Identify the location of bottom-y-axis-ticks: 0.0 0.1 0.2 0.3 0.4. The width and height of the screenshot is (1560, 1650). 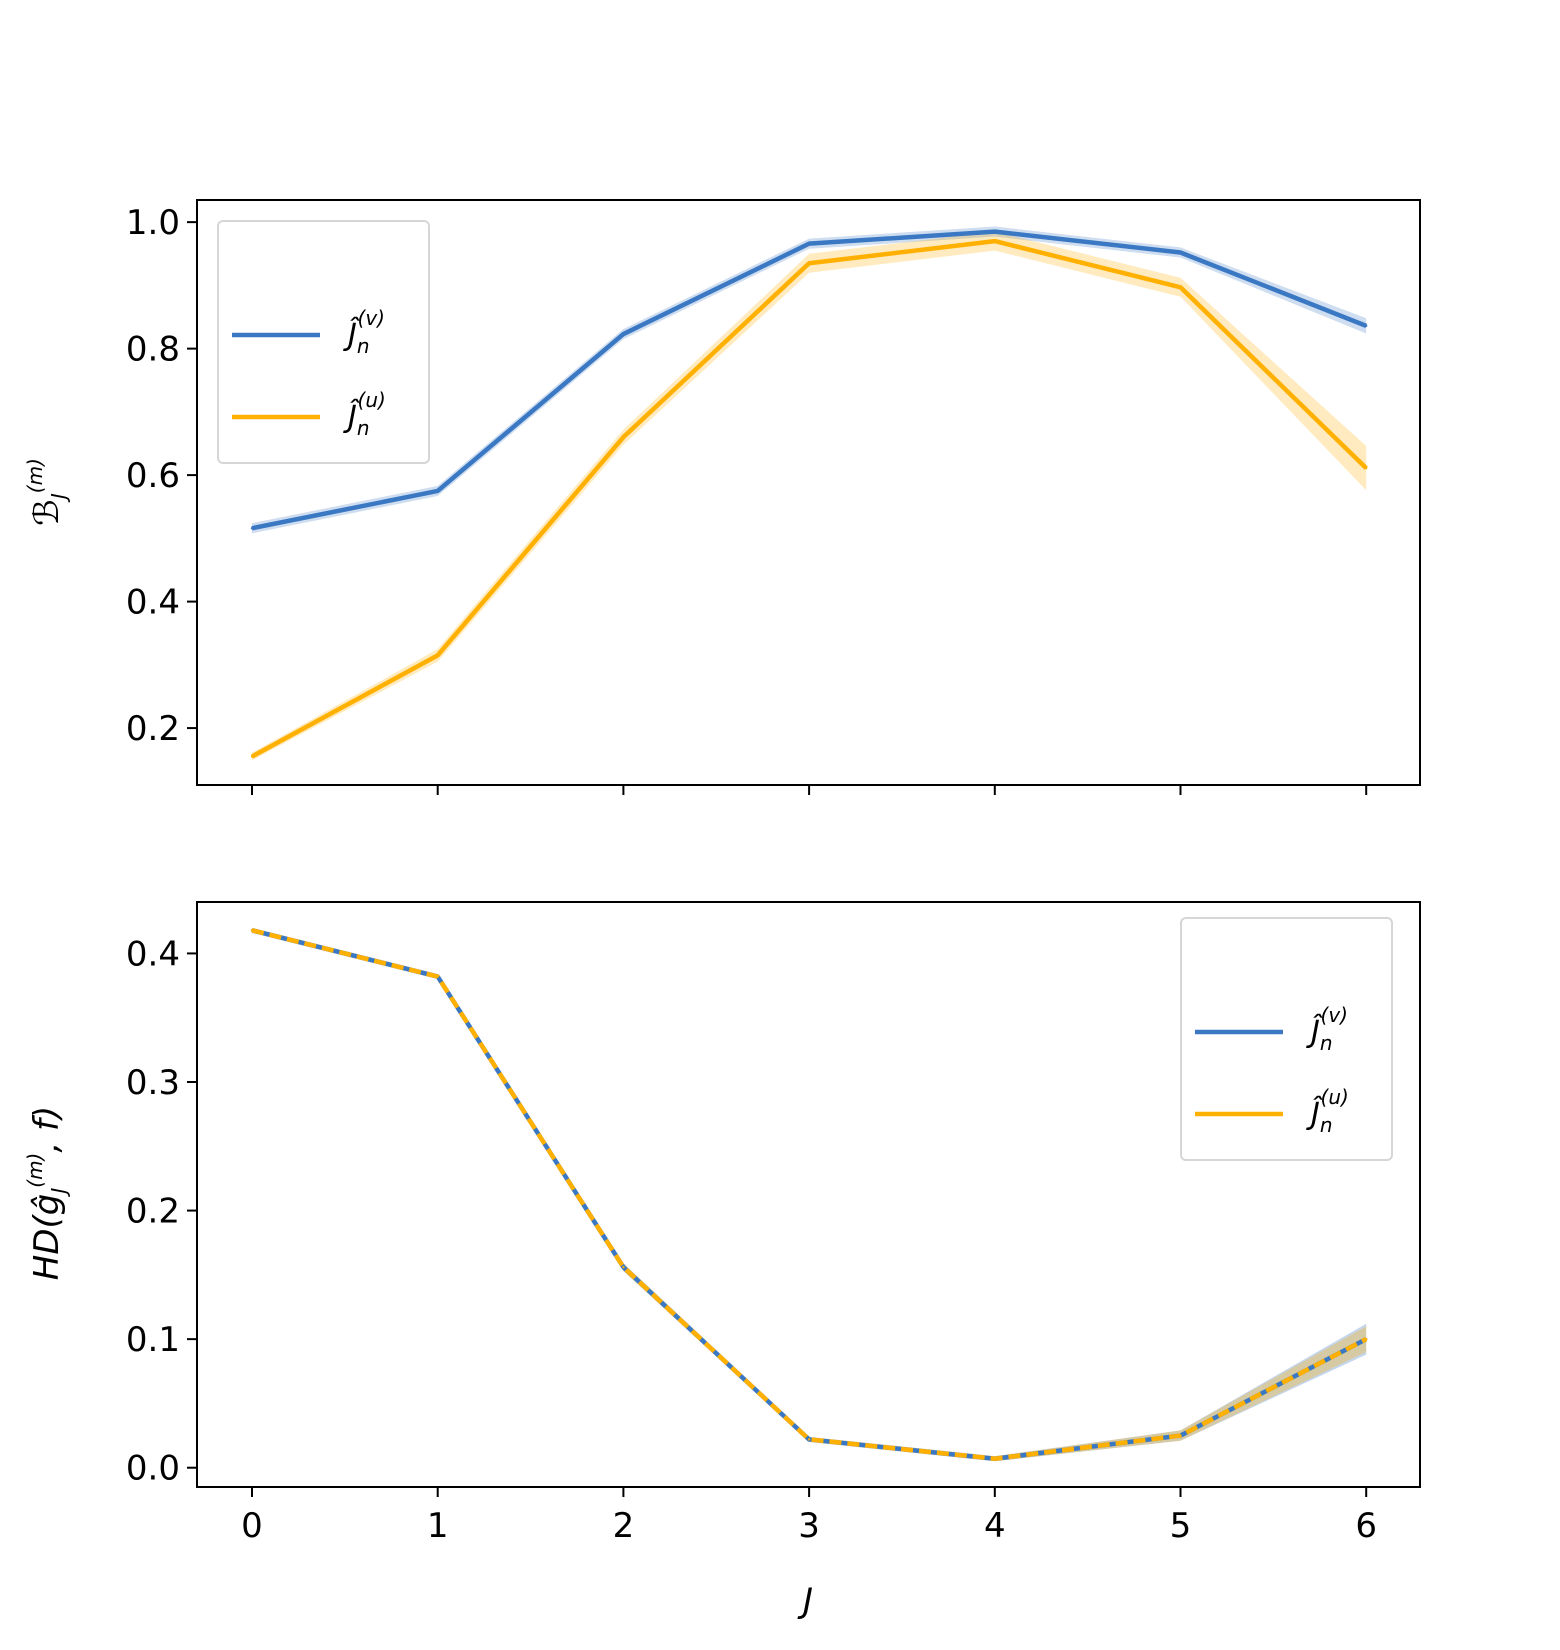
(161, 1211).